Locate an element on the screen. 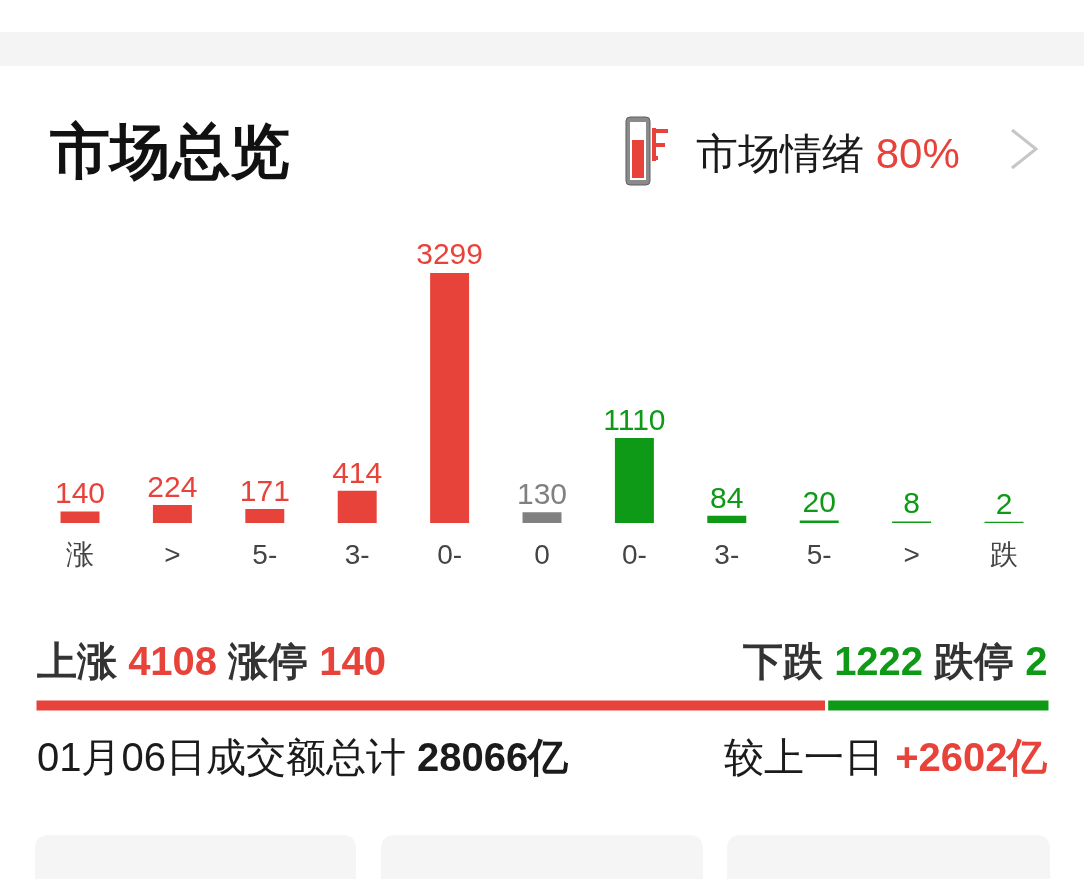 The image size is (1084, 879). text: 市场情绪 80% is located at coordinates (828, 153).